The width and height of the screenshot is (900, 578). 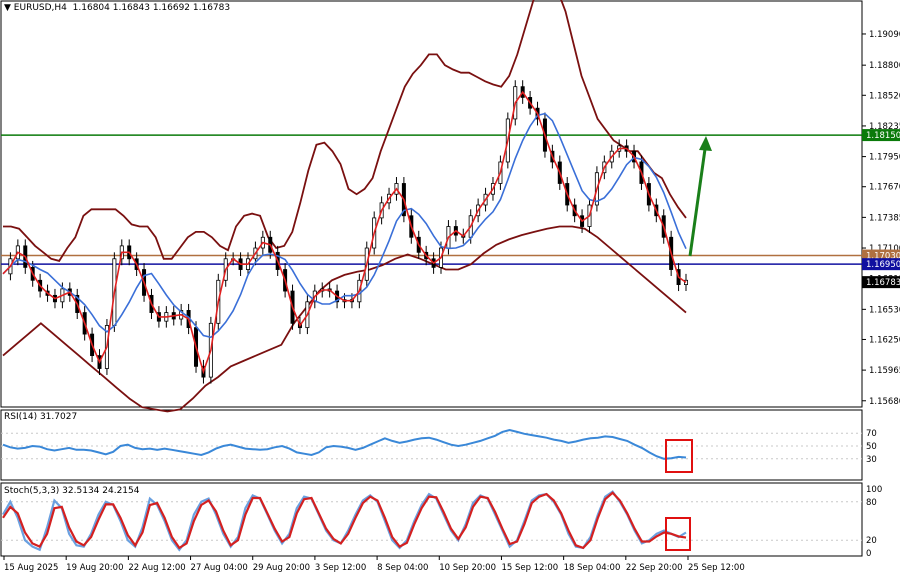 What do you see at coordinates (31, 568) in the screenshot?
I see `x-tick-label: 15 Aug 2025` at bounding box center [31, 568].